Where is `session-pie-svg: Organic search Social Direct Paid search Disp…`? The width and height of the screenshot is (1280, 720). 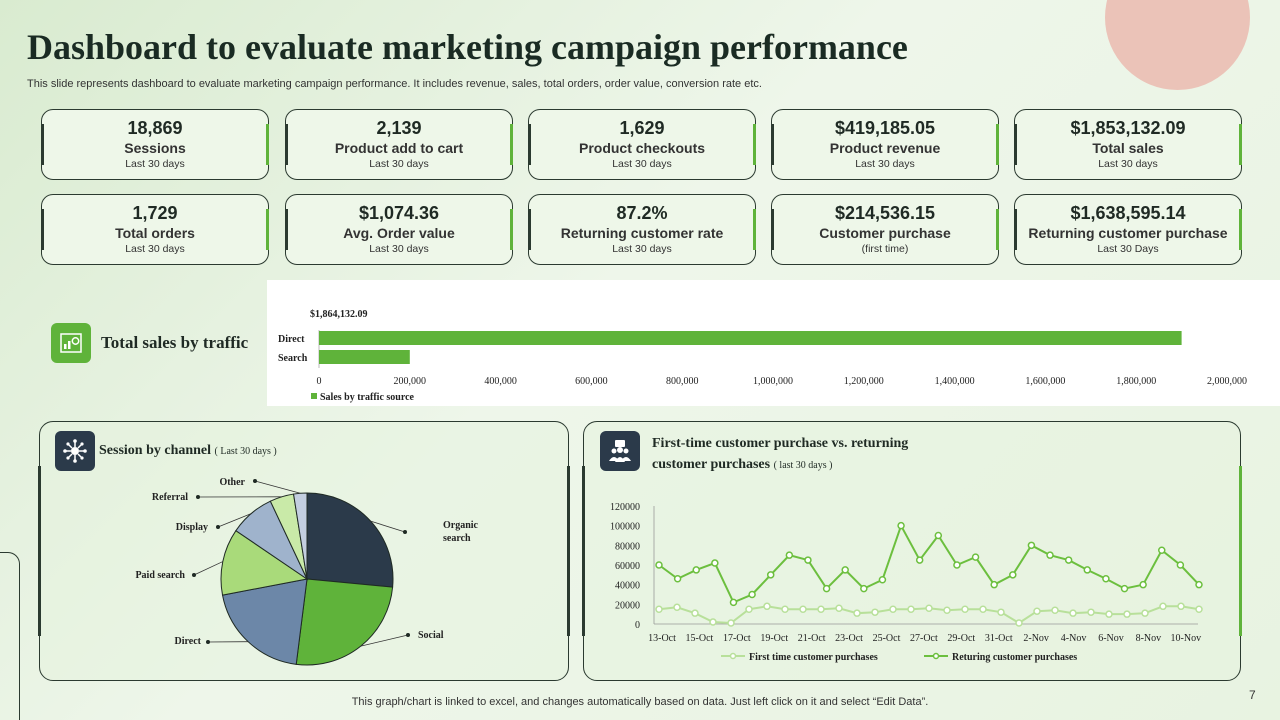 session-pie-svg: Organic search Social Direct Paid search Disp… is located at coordinates (307, 571).